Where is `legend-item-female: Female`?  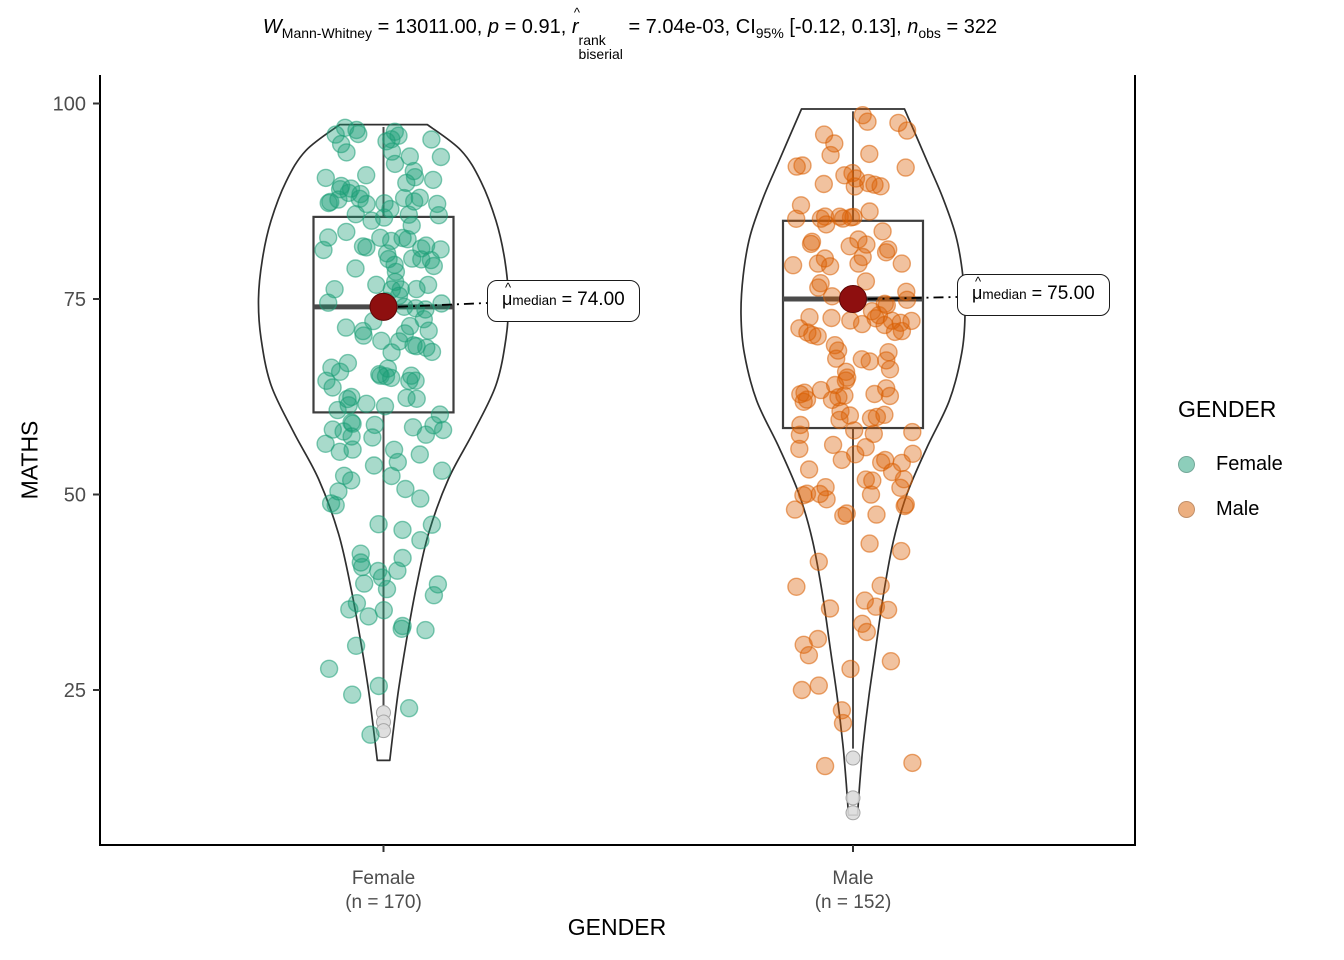
legend-item-female: Female is located at coordinates (1230, 464).